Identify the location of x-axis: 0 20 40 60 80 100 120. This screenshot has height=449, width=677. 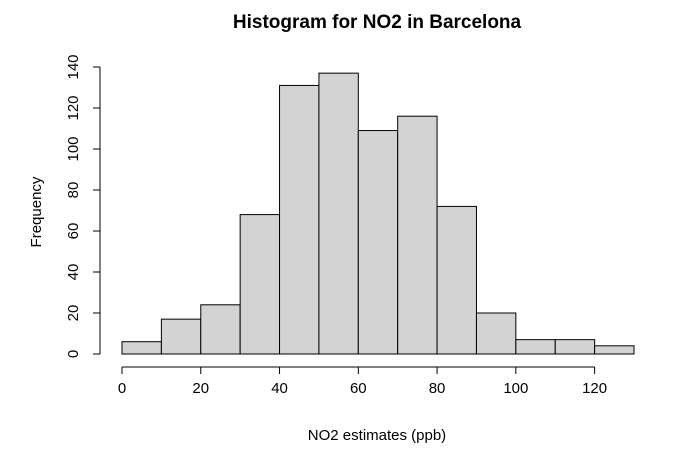
(362, 381).